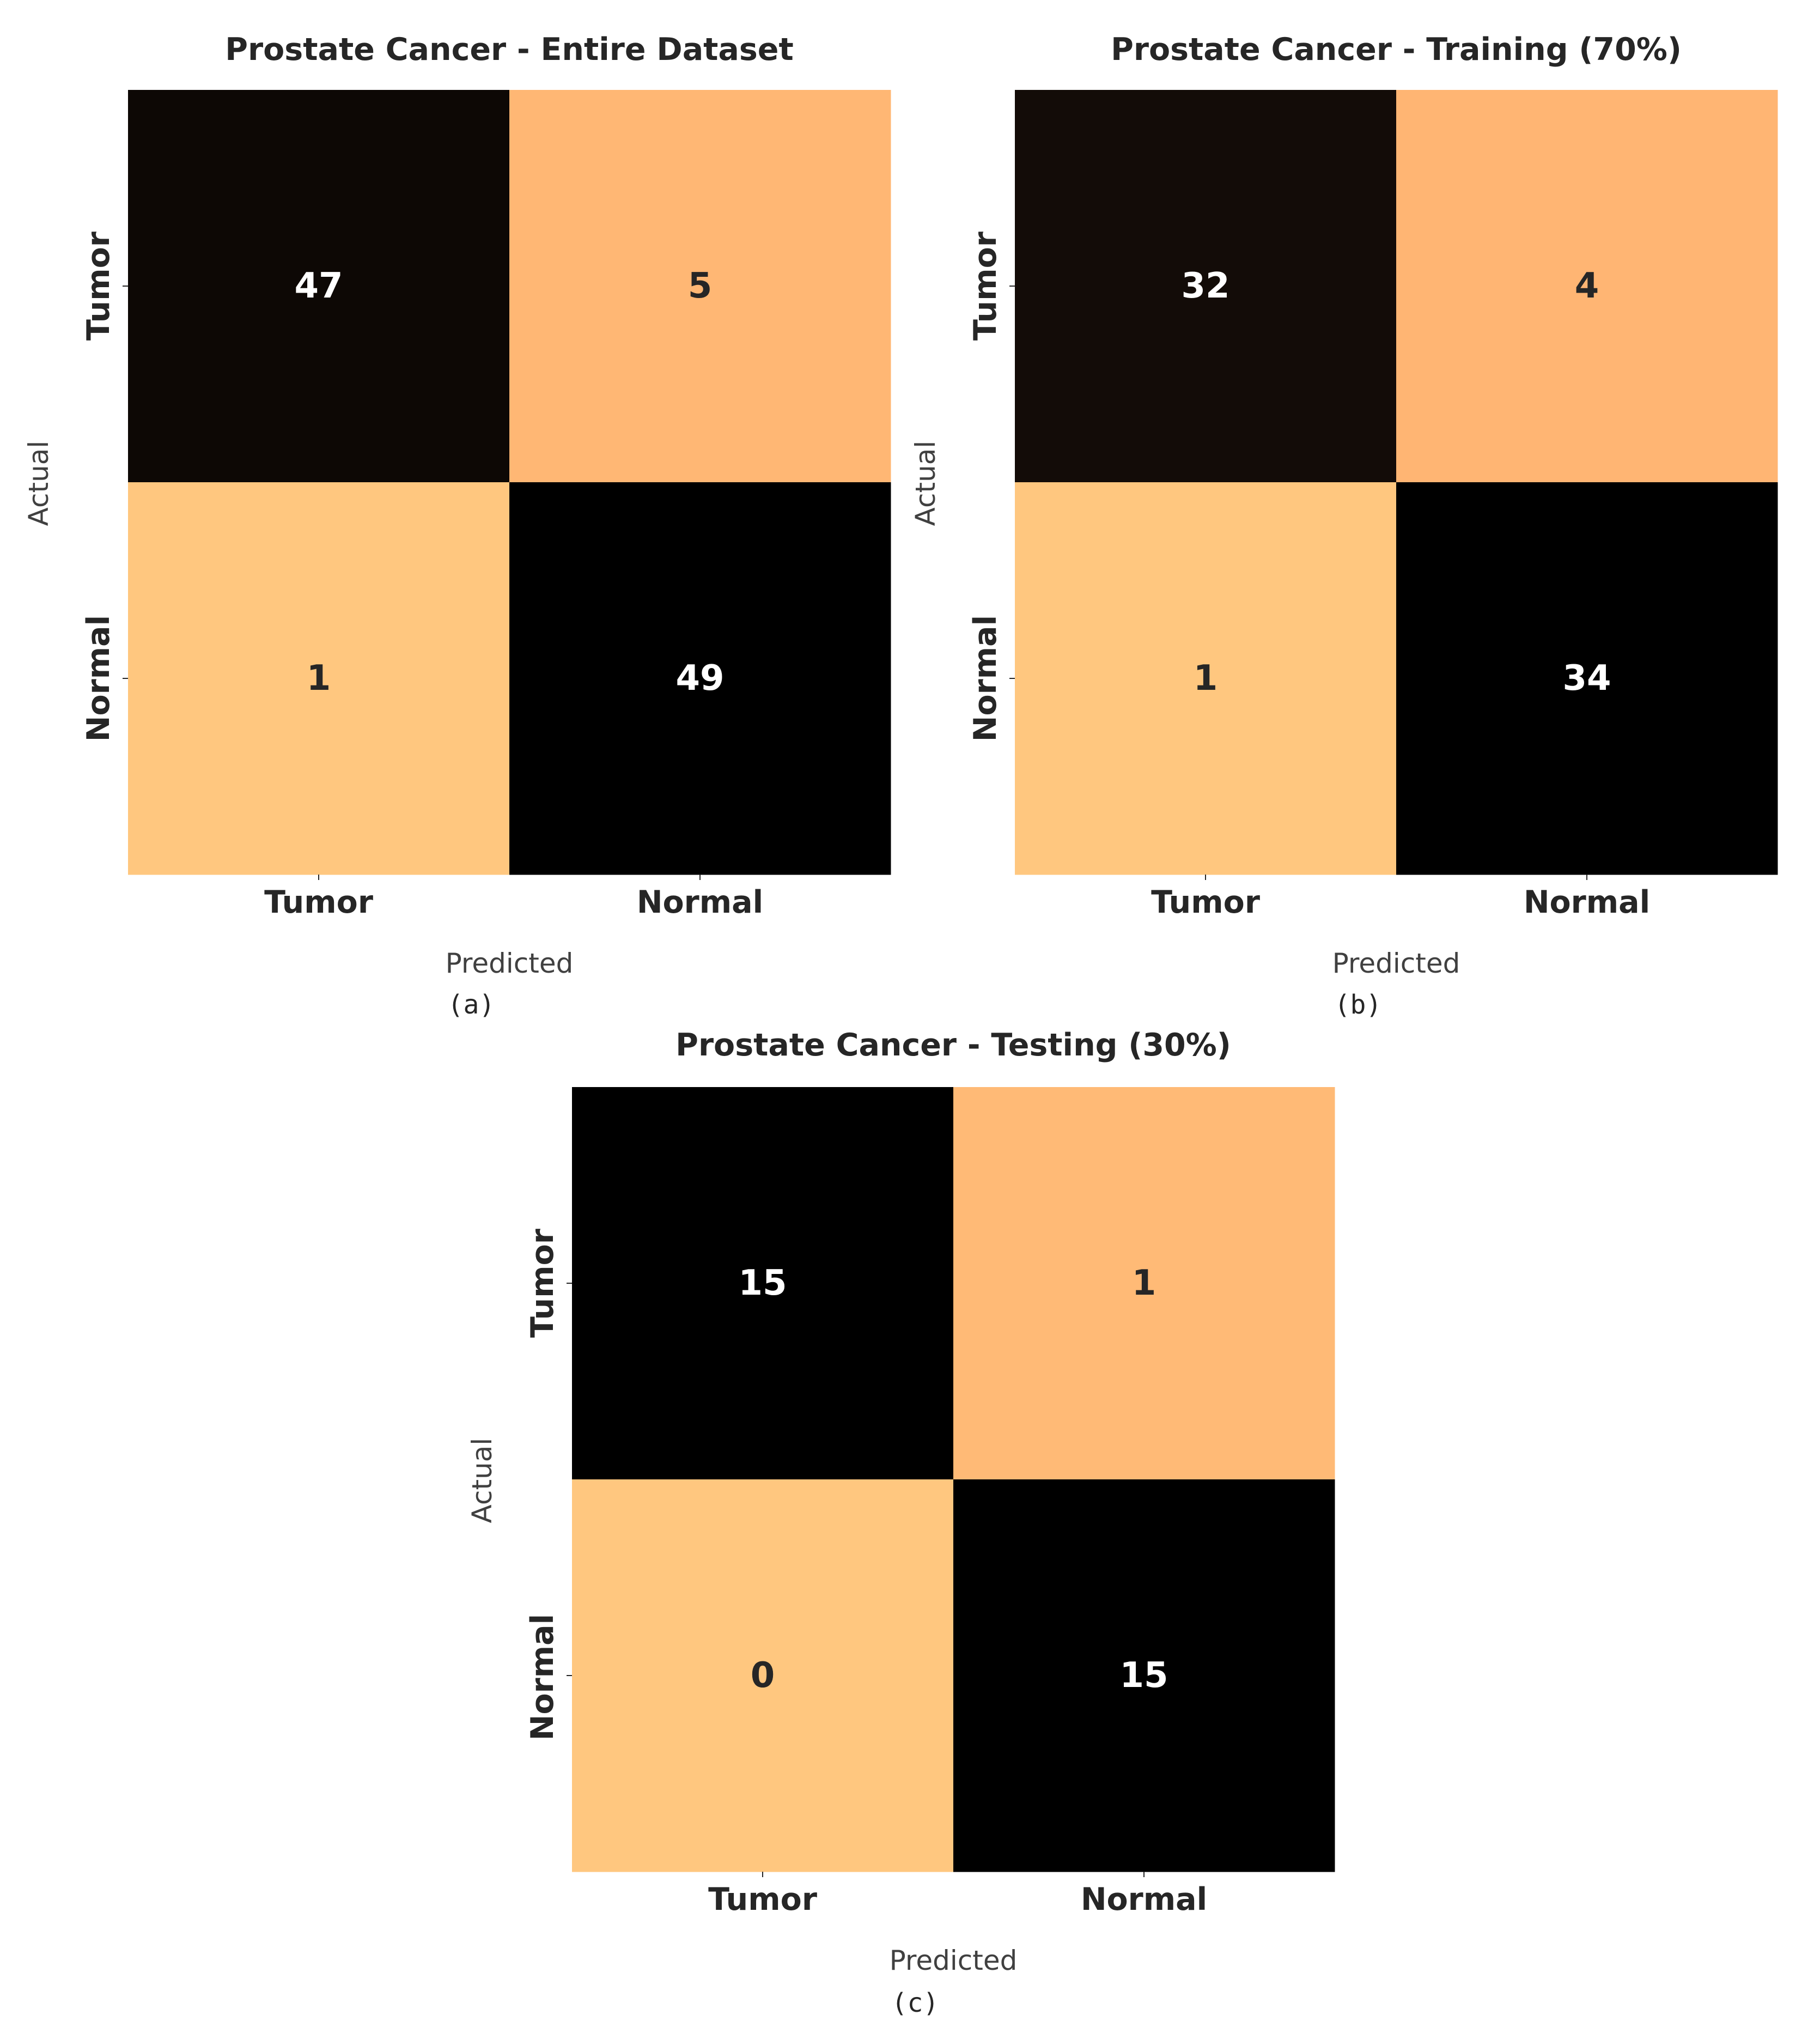 The height and width of the screenshot is (2027, 1820). I want to click on heatmap-cell-value: 47, so click(318, 286).